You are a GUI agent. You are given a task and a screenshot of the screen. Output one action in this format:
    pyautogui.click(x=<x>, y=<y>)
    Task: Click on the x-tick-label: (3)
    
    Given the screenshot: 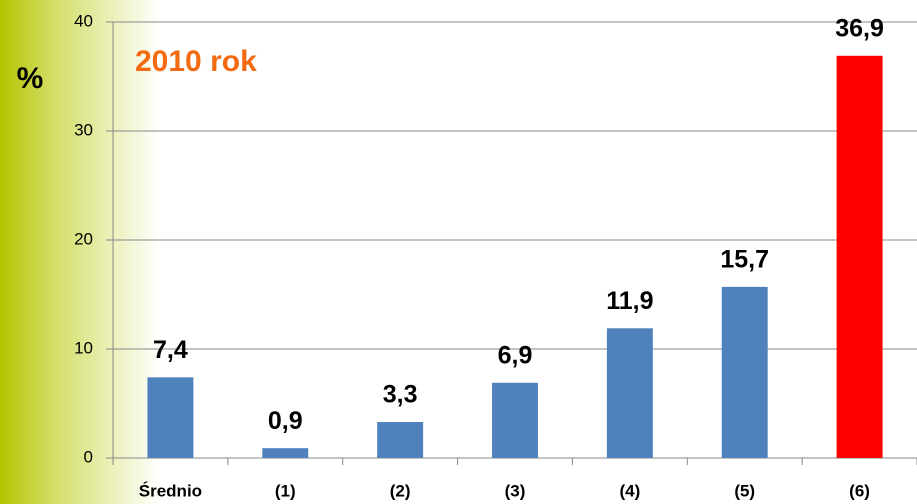 What is the action you would take?
    pyautogui.click(x=515, y=490)
    